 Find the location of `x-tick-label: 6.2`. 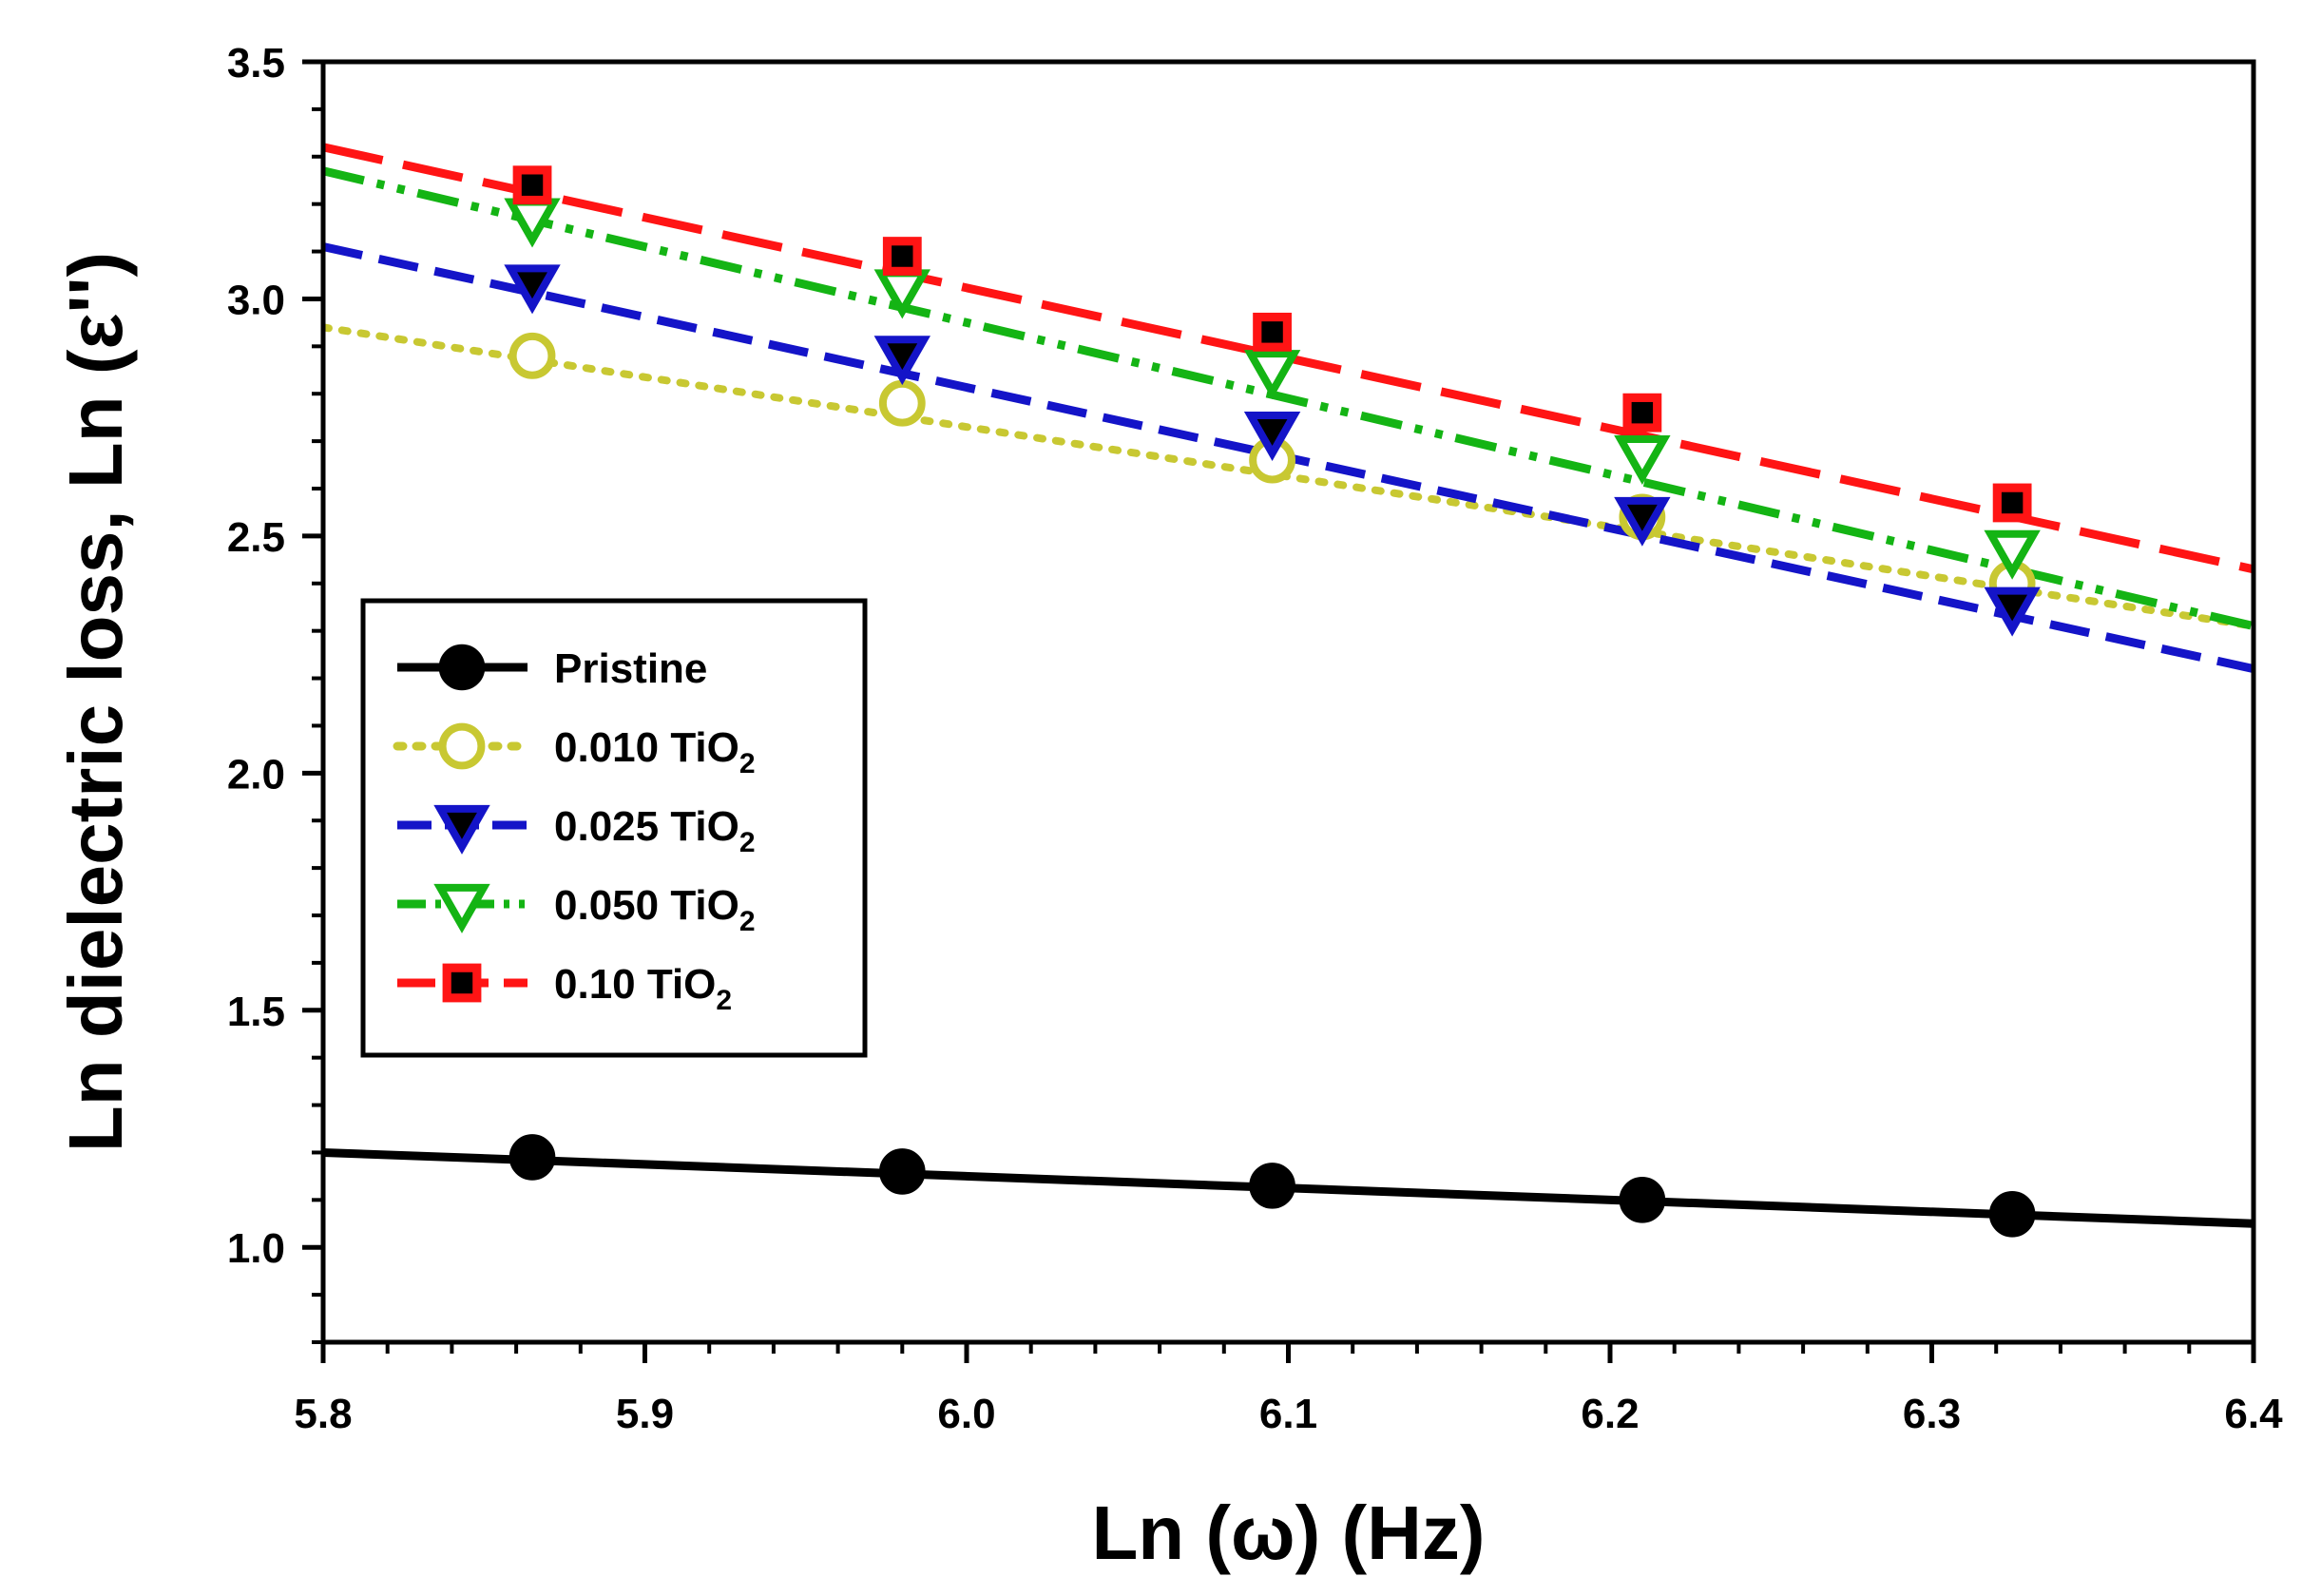

x-tick-label: 6.2 is located at coordinates (1610, 1414).